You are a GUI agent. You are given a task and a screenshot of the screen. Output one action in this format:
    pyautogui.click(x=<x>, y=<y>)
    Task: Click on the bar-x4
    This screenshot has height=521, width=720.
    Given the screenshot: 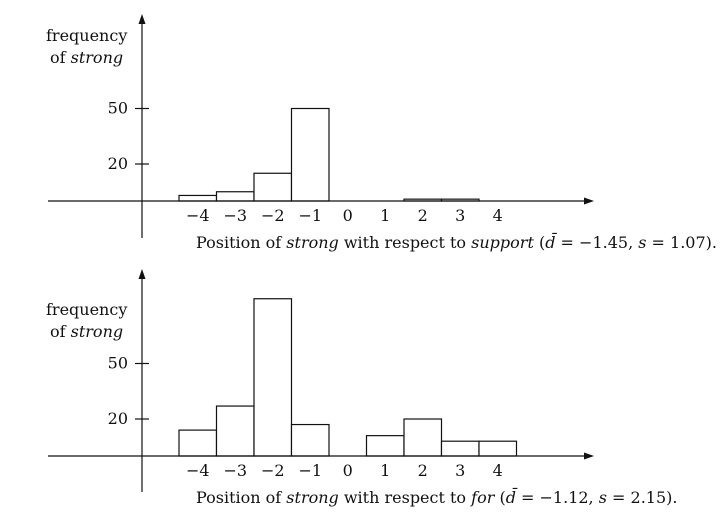 What is the action you would take?
    pyautogui.click(x=498, y=448)
    